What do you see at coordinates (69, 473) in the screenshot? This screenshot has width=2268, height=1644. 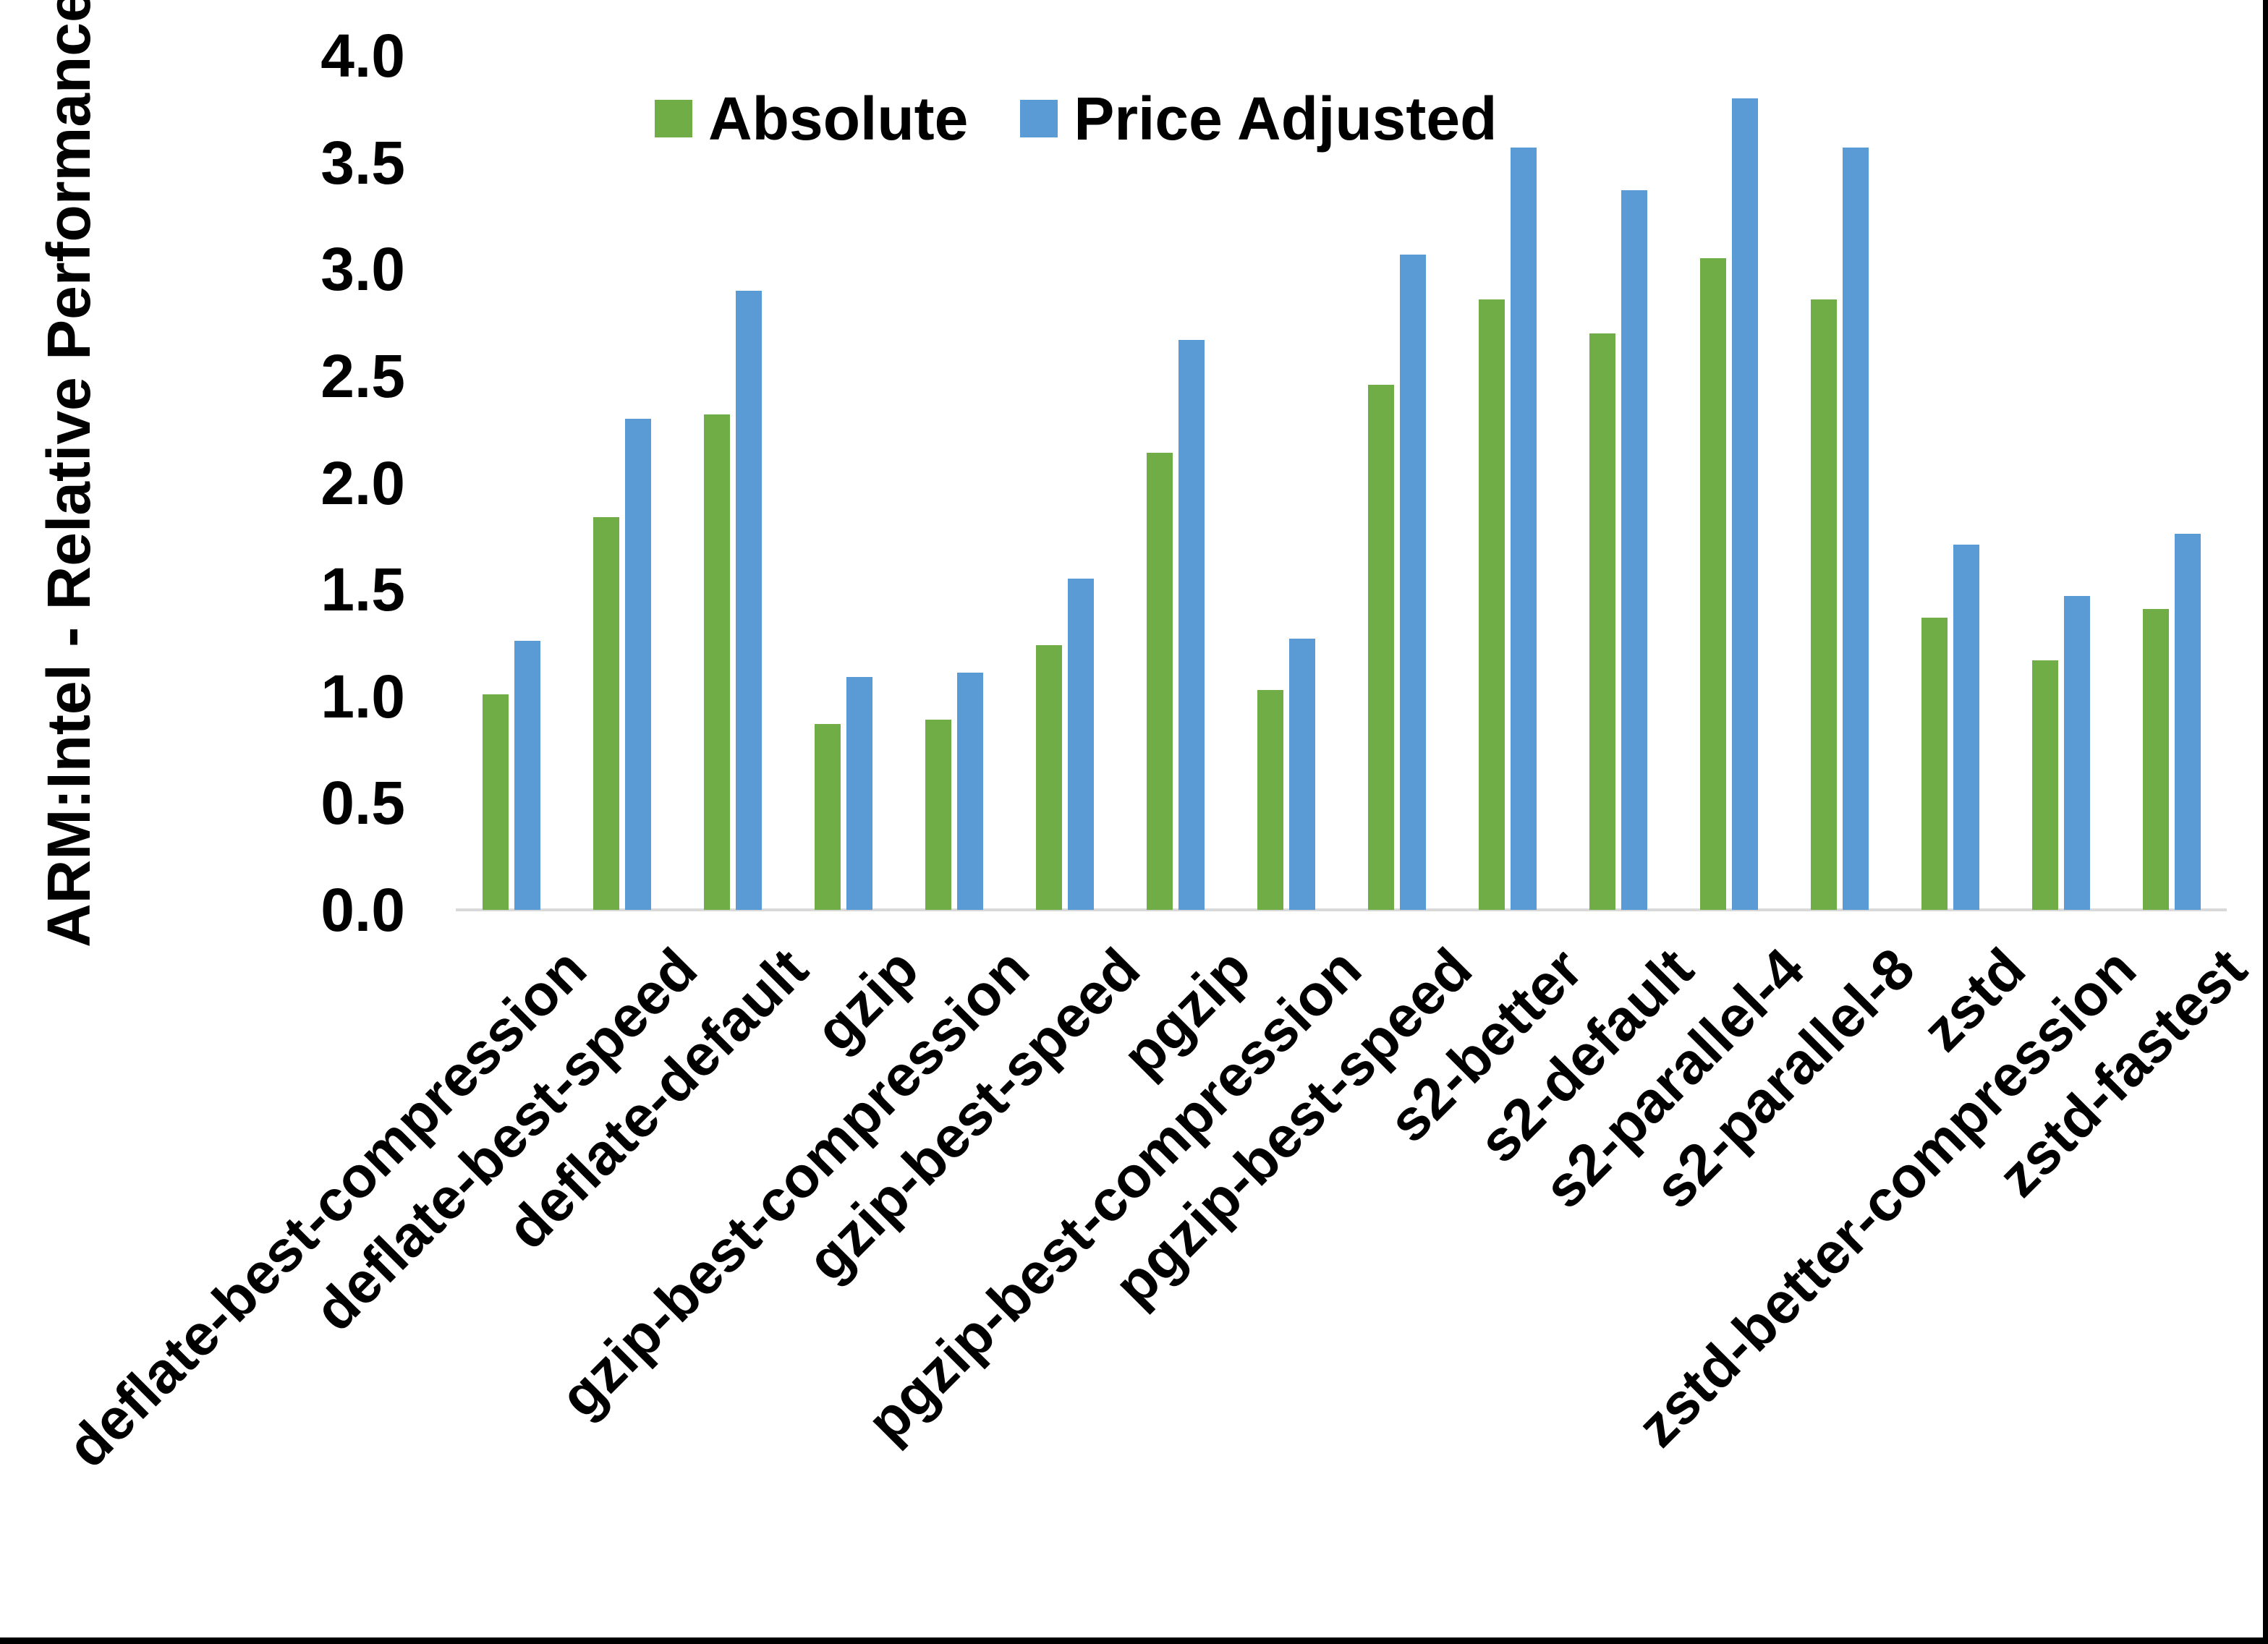 I see `y-axis-title: ARM:Intel - Relative Performance` at bounding box center [69, 473].